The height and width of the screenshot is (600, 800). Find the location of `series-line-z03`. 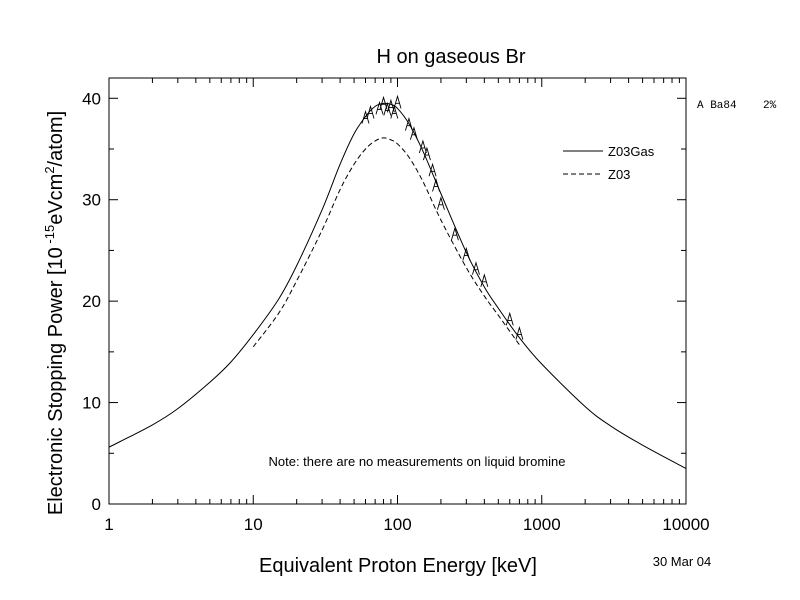

series-line-z03 is located at coordinates (386, 242).